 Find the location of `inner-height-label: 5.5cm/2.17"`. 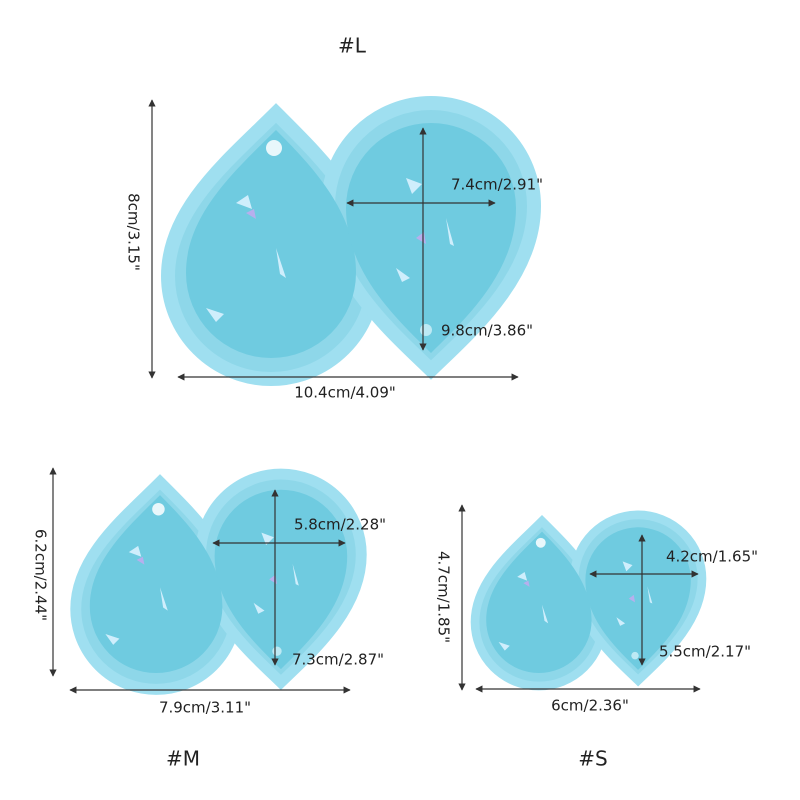

inner-height-label: 5.5cm/2.17" is located at coordinates (705, 652).